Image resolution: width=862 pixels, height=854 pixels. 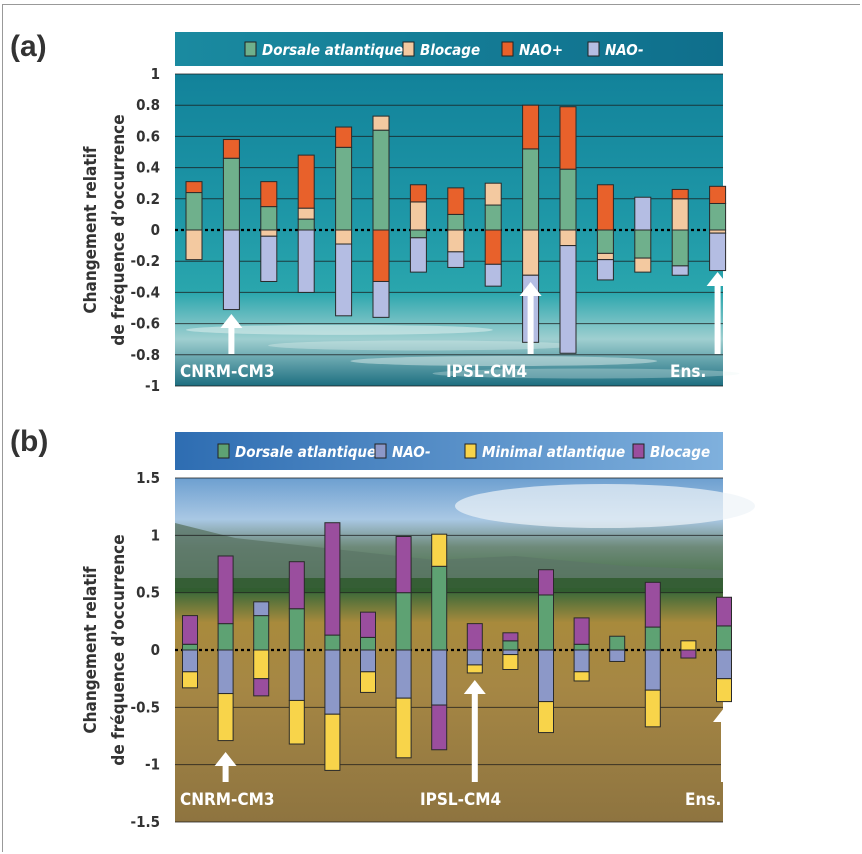 What do you see at coordinates (553, 452) in the screenshot?
I see `legend-label: Minimal atlantique` at bounding box center [553, 452].